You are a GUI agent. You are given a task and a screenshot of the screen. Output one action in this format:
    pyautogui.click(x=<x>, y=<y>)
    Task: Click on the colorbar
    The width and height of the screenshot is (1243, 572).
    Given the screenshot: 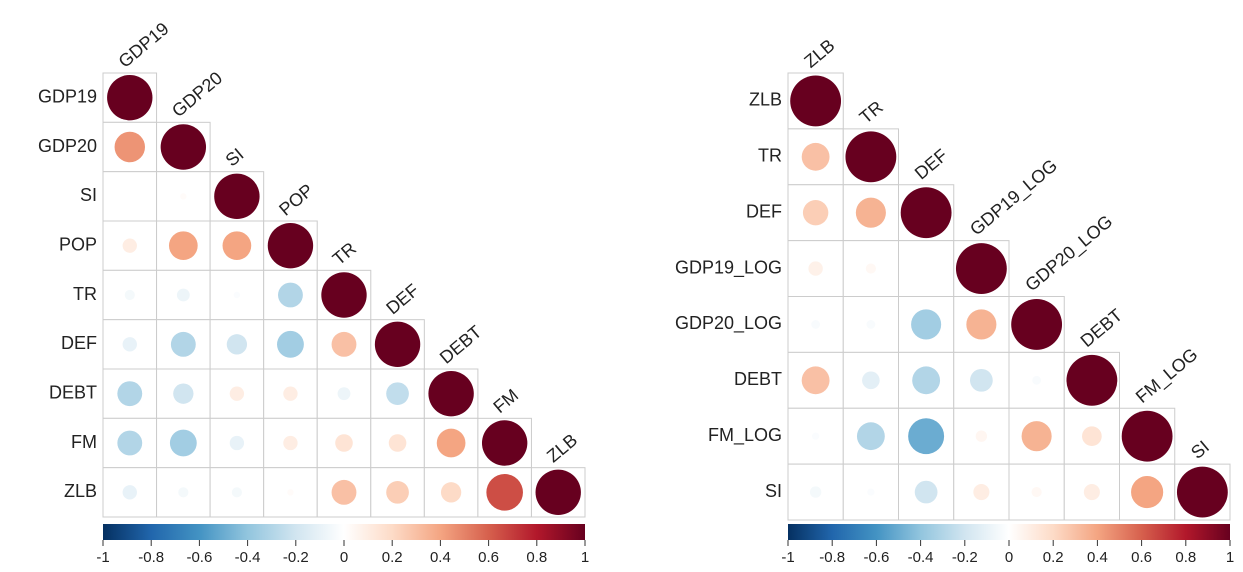 What is the action you would take?
    pyautogui.click(x=344, y=532)
    